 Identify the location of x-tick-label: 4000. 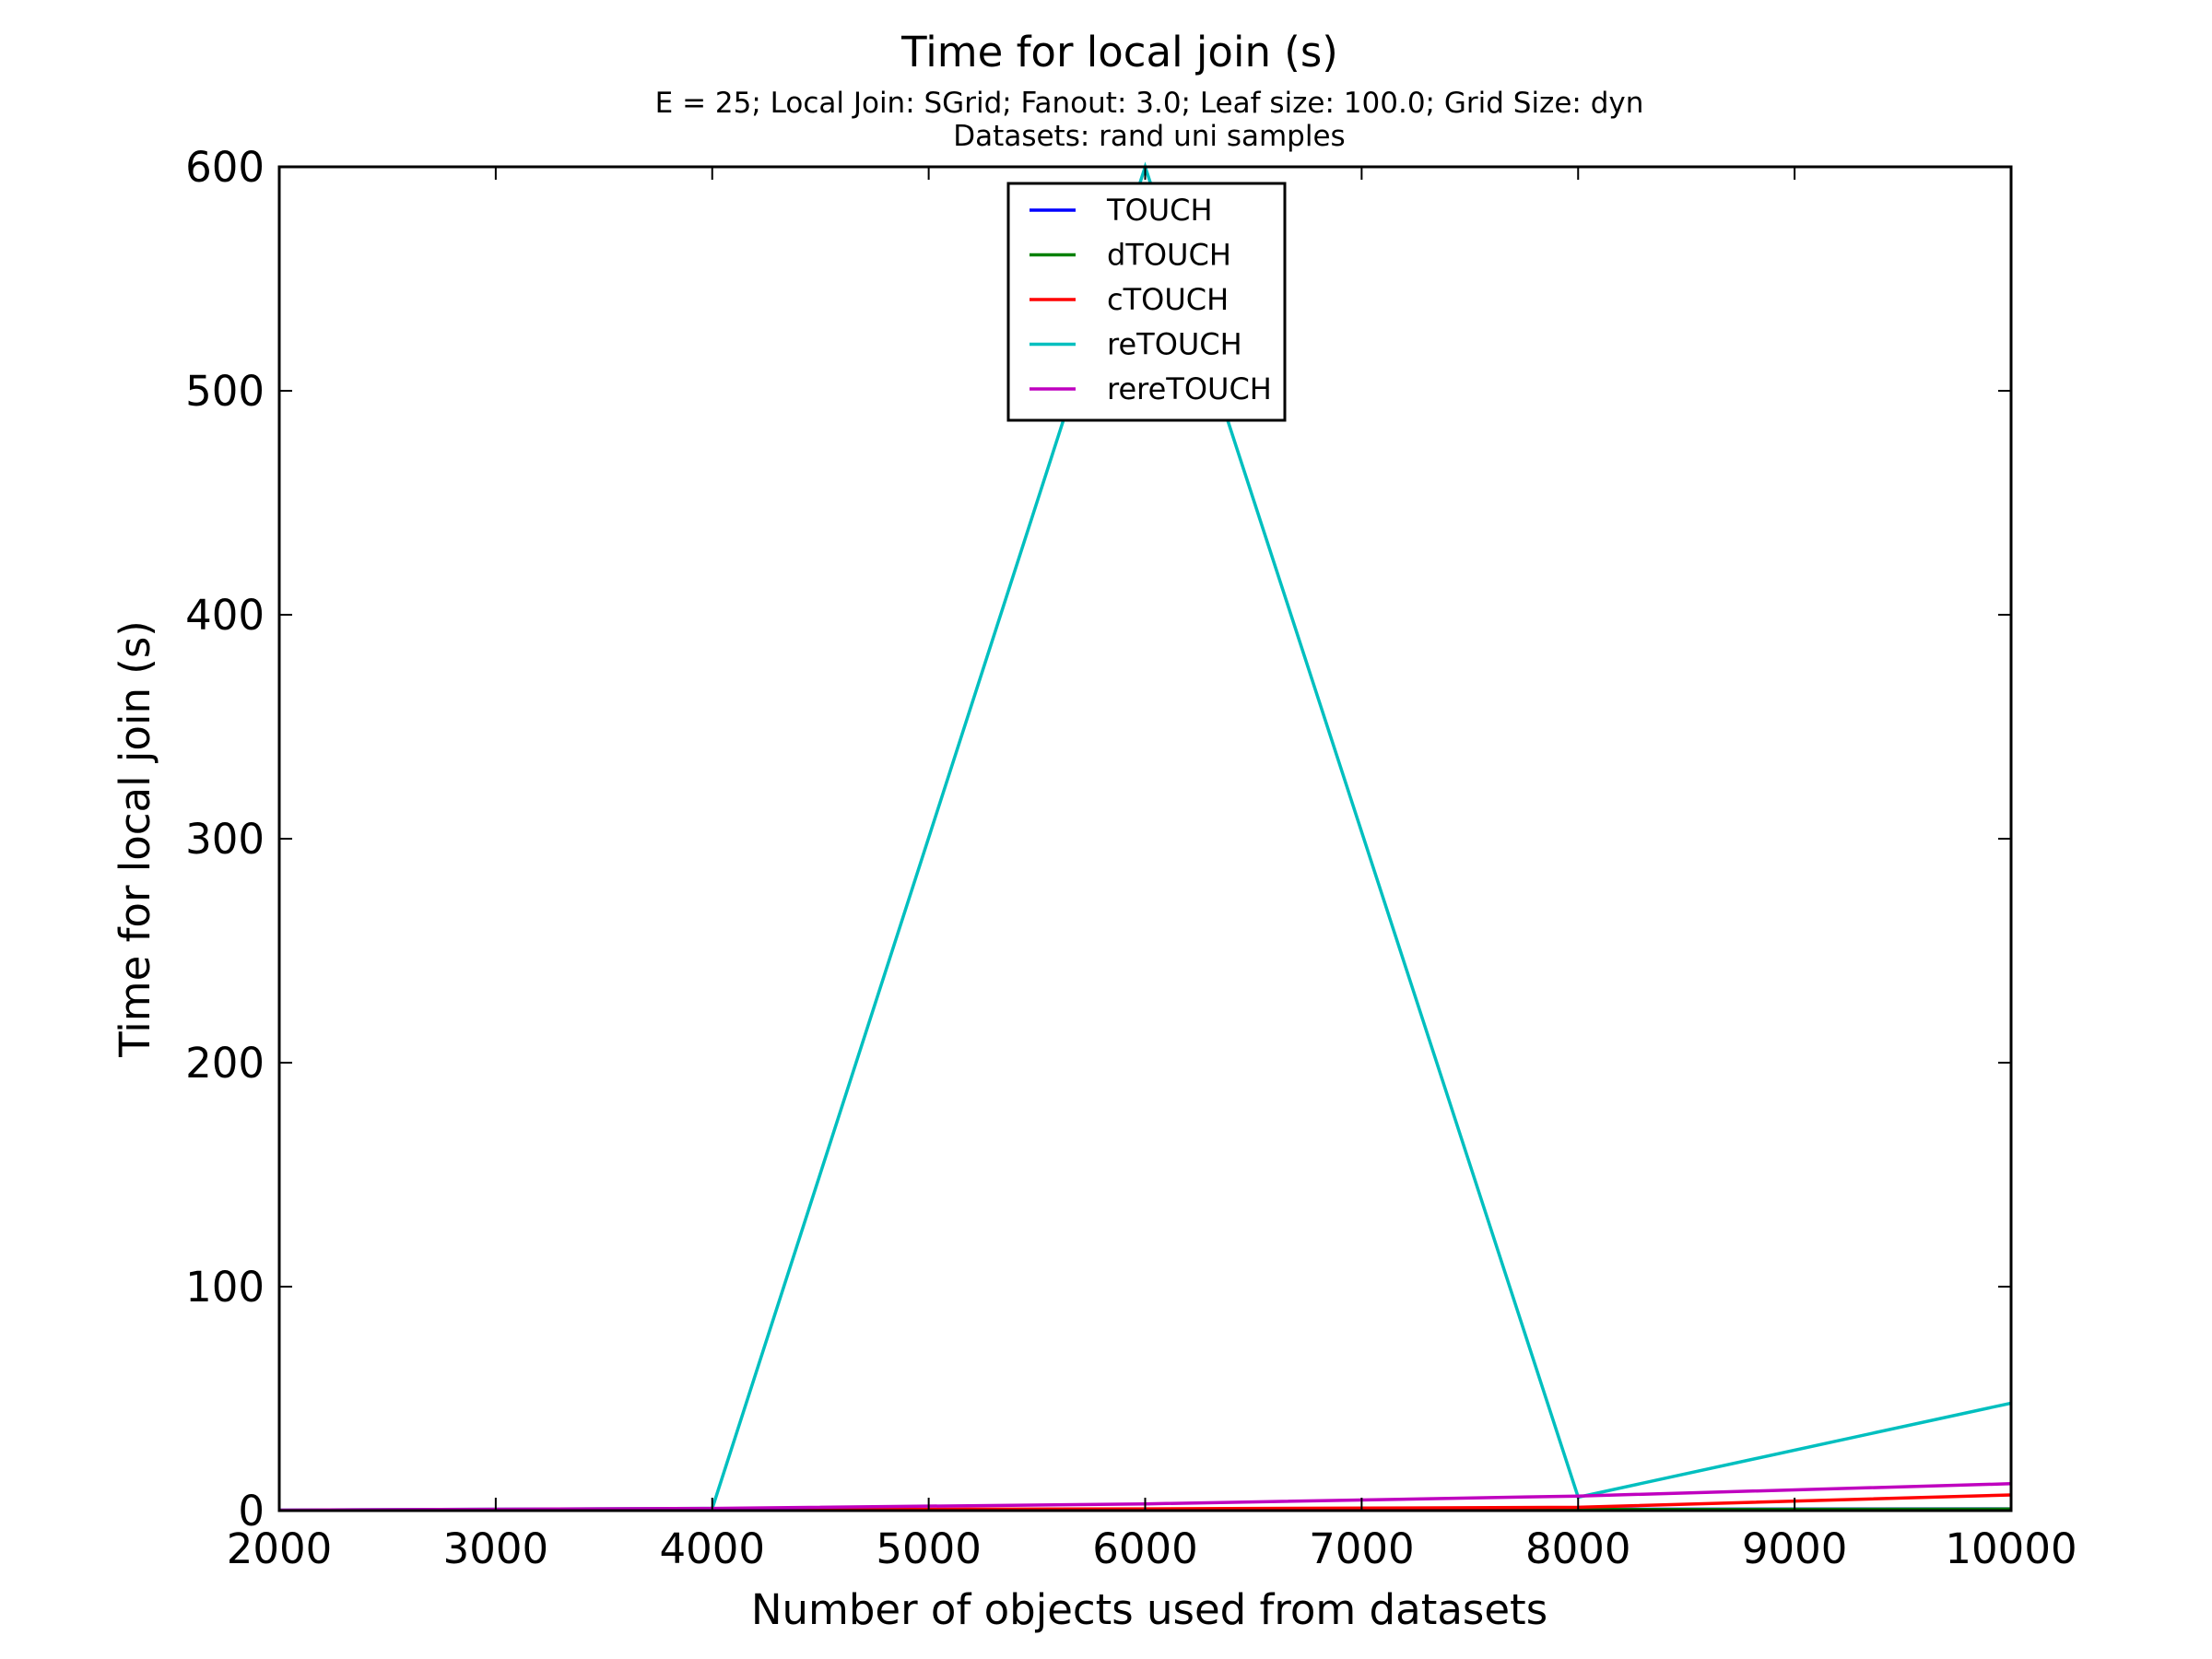
(712, 1548).